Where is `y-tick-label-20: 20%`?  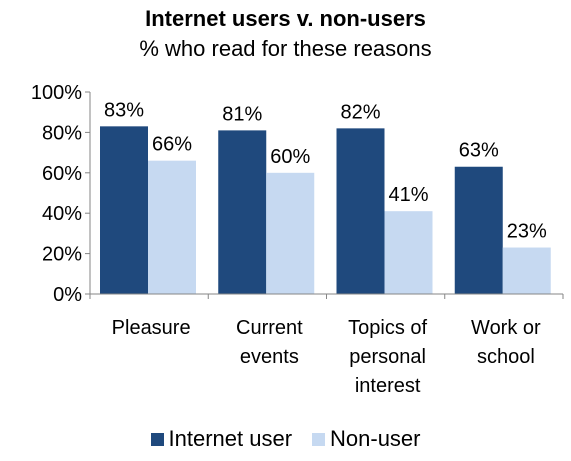
y-tick-label-20: 20% is located at coordinates (62, 255).